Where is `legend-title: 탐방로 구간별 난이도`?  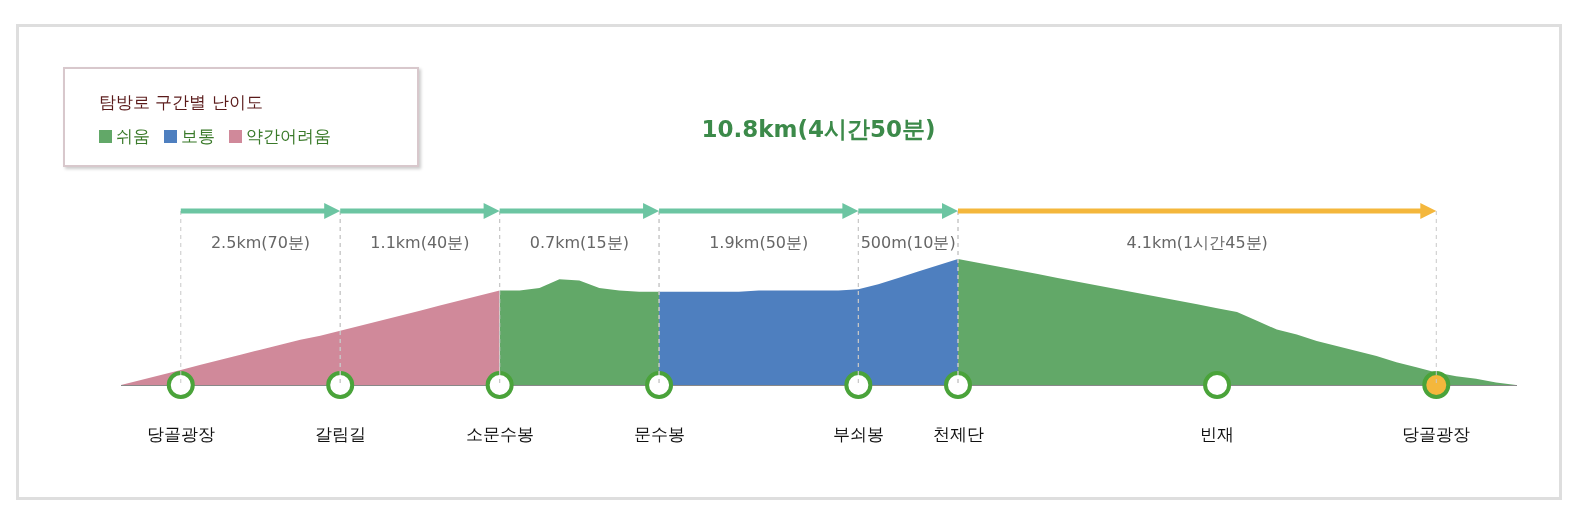 legend-title: 탐방로 구간별 난이도 is located at coordinates (181, 102).